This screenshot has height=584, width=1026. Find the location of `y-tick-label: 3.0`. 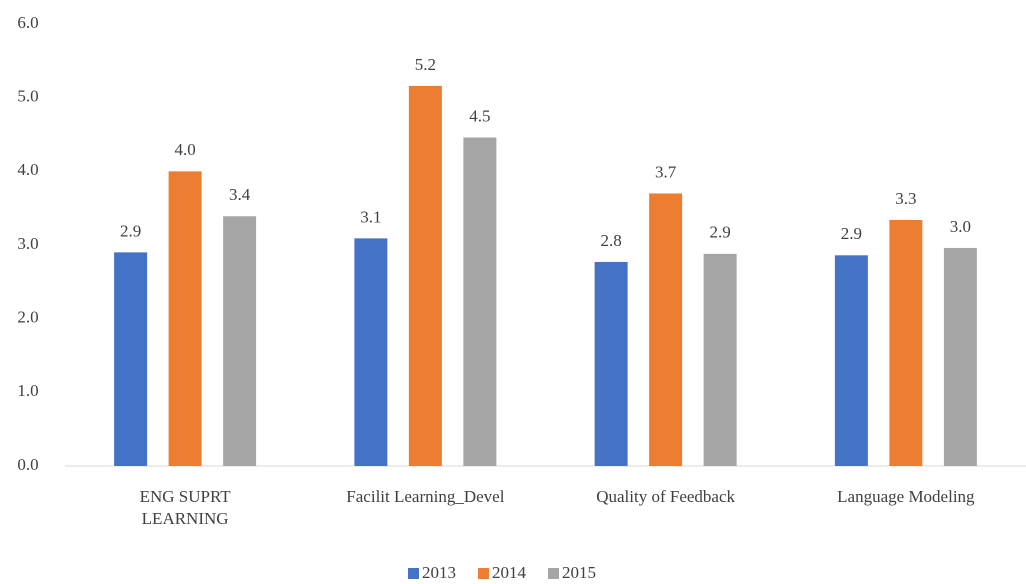

y-tick-label: 3.0 is located at coordinates (27, 243).